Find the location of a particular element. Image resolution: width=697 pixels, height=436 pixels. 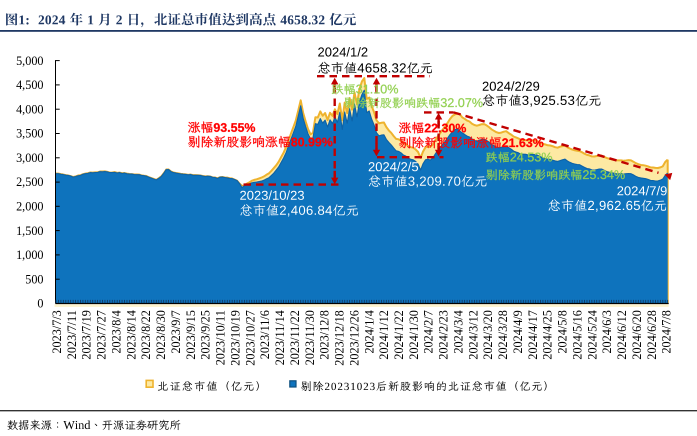

svg-text: 2023/12/26 is located at coordinates (354, 338).